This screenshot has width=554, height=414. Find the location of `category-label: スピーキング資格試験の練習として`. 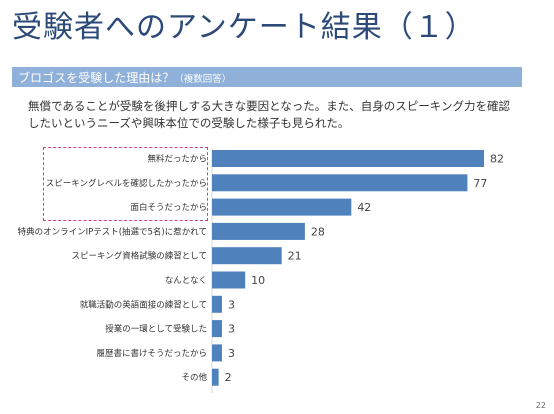

category-label: スピーキング資格試験の練習として is located at coordinates (140, 256).